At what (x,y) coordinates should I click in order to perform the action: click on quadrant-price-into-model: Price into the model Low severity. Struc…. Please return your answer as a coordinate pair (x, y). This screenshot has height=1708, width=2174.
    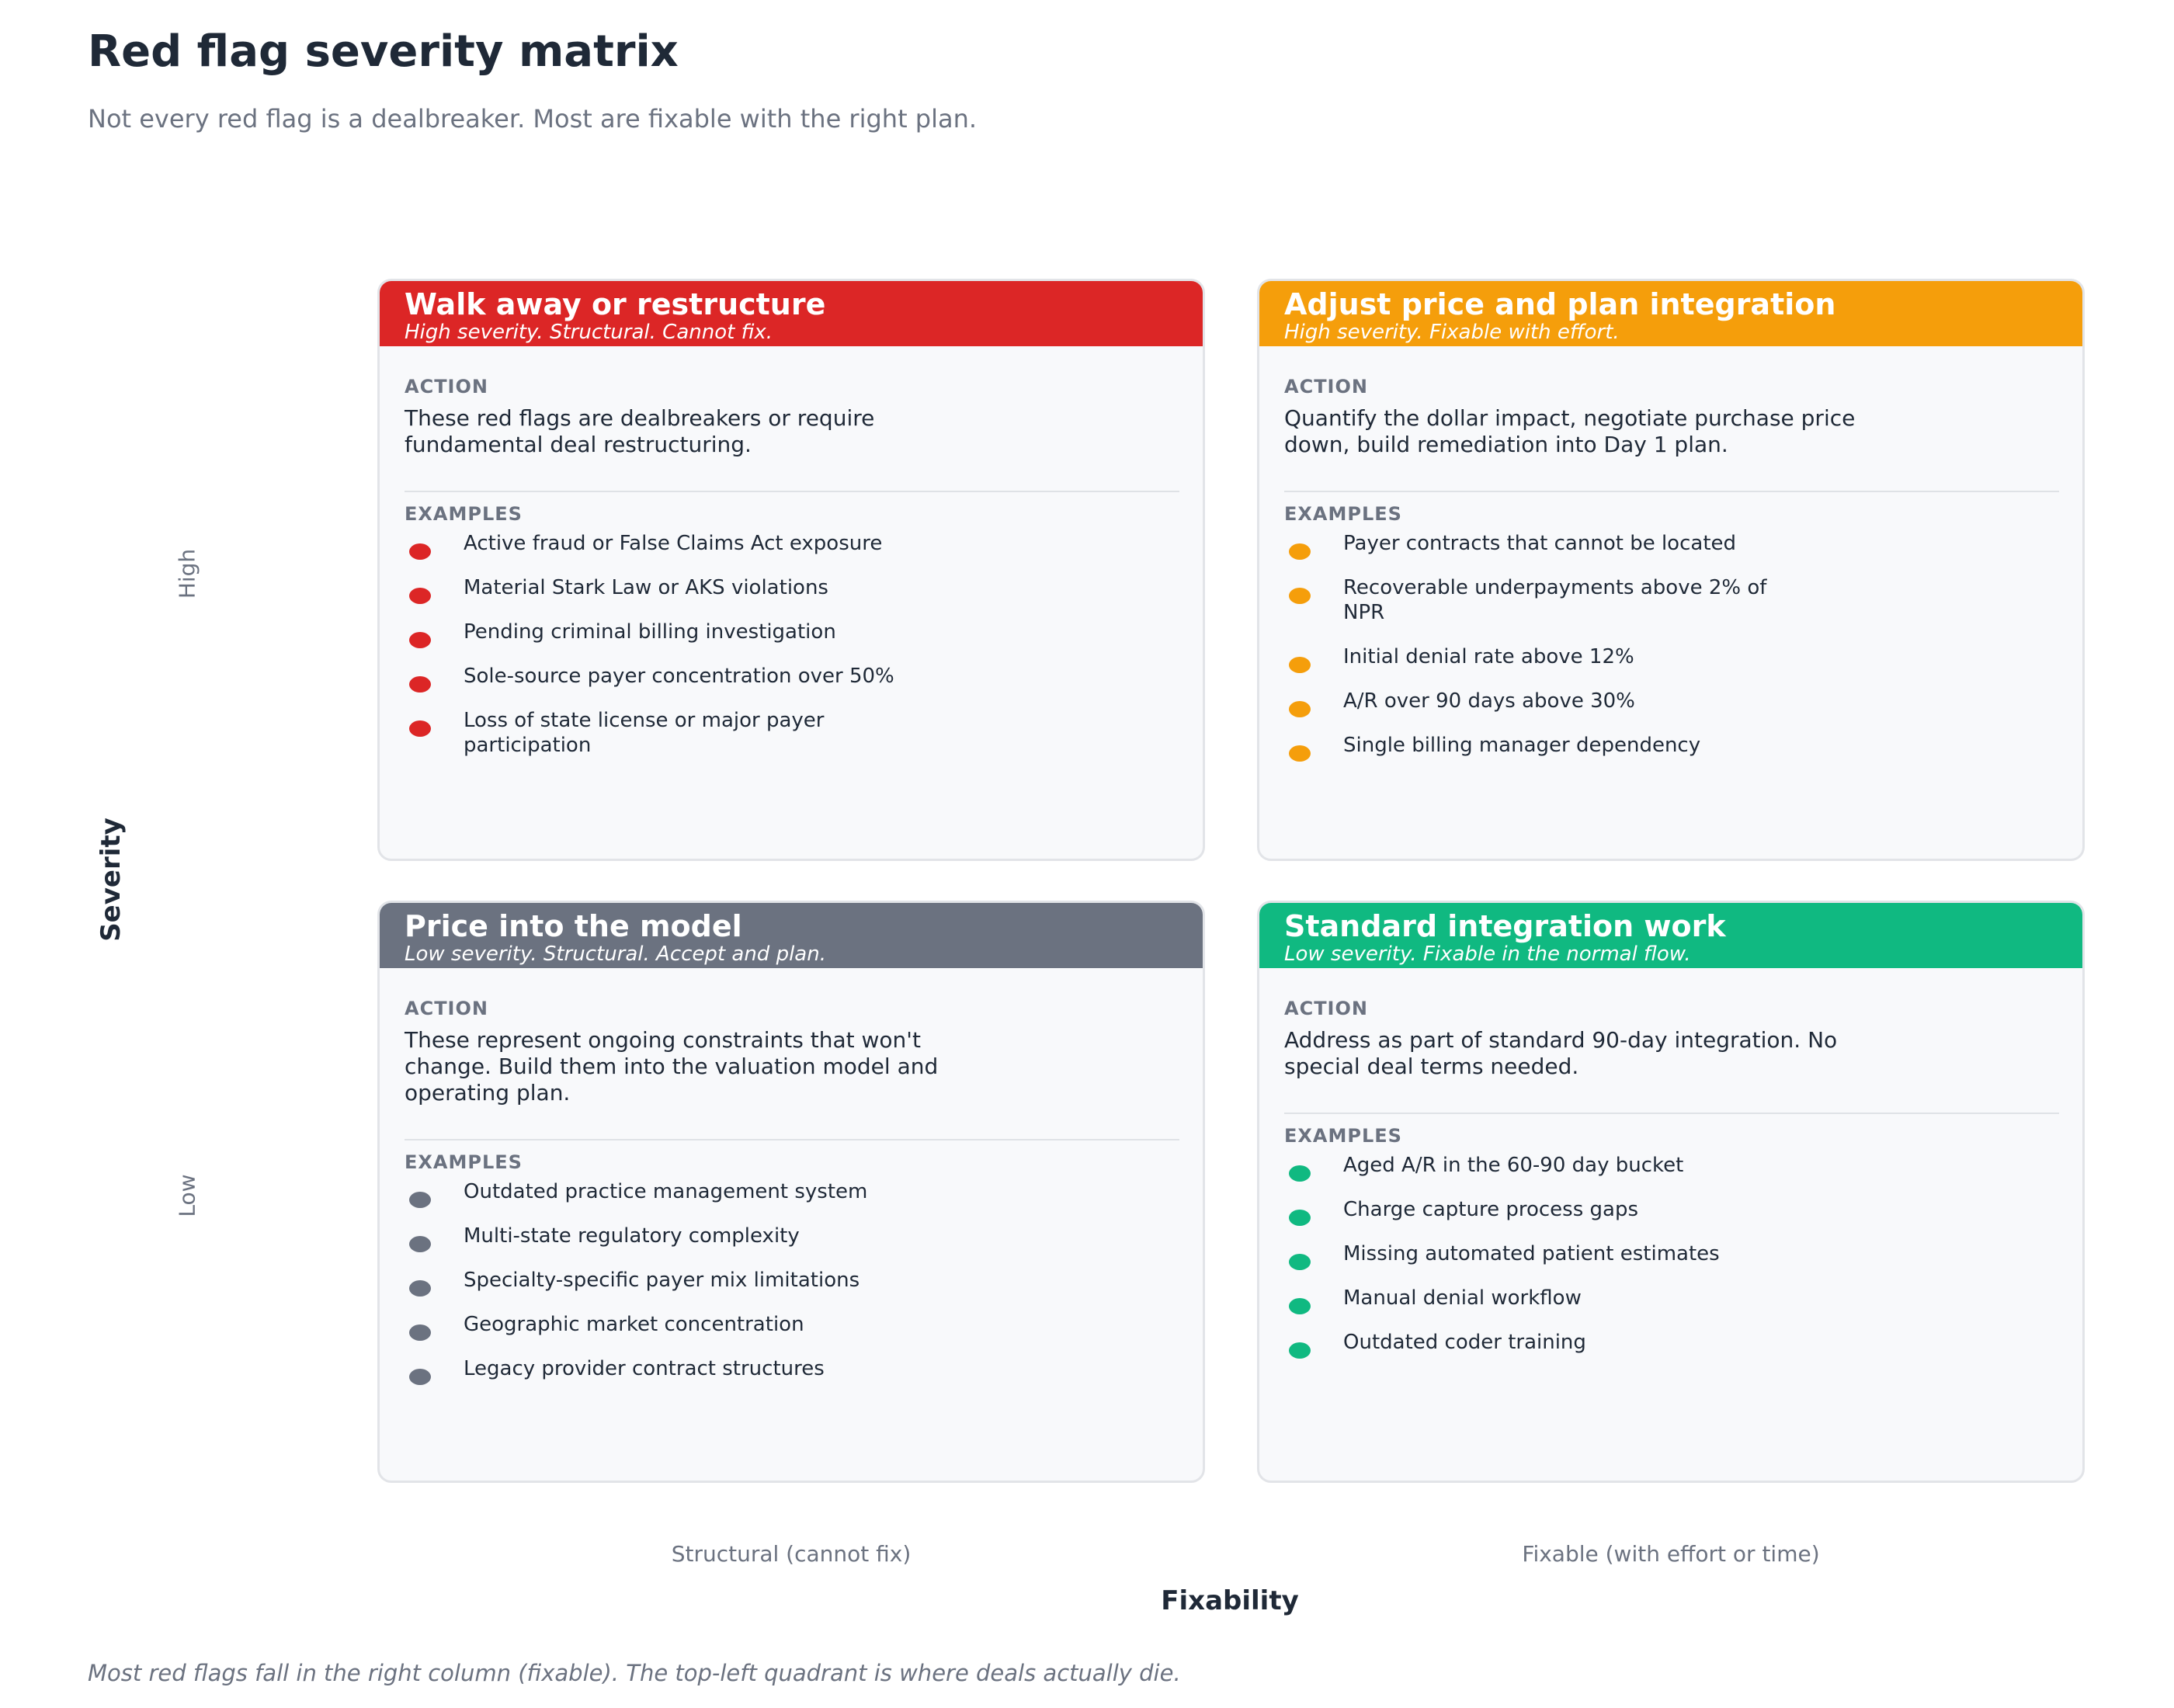
    Looking at the image, I should click on (791, 1192).